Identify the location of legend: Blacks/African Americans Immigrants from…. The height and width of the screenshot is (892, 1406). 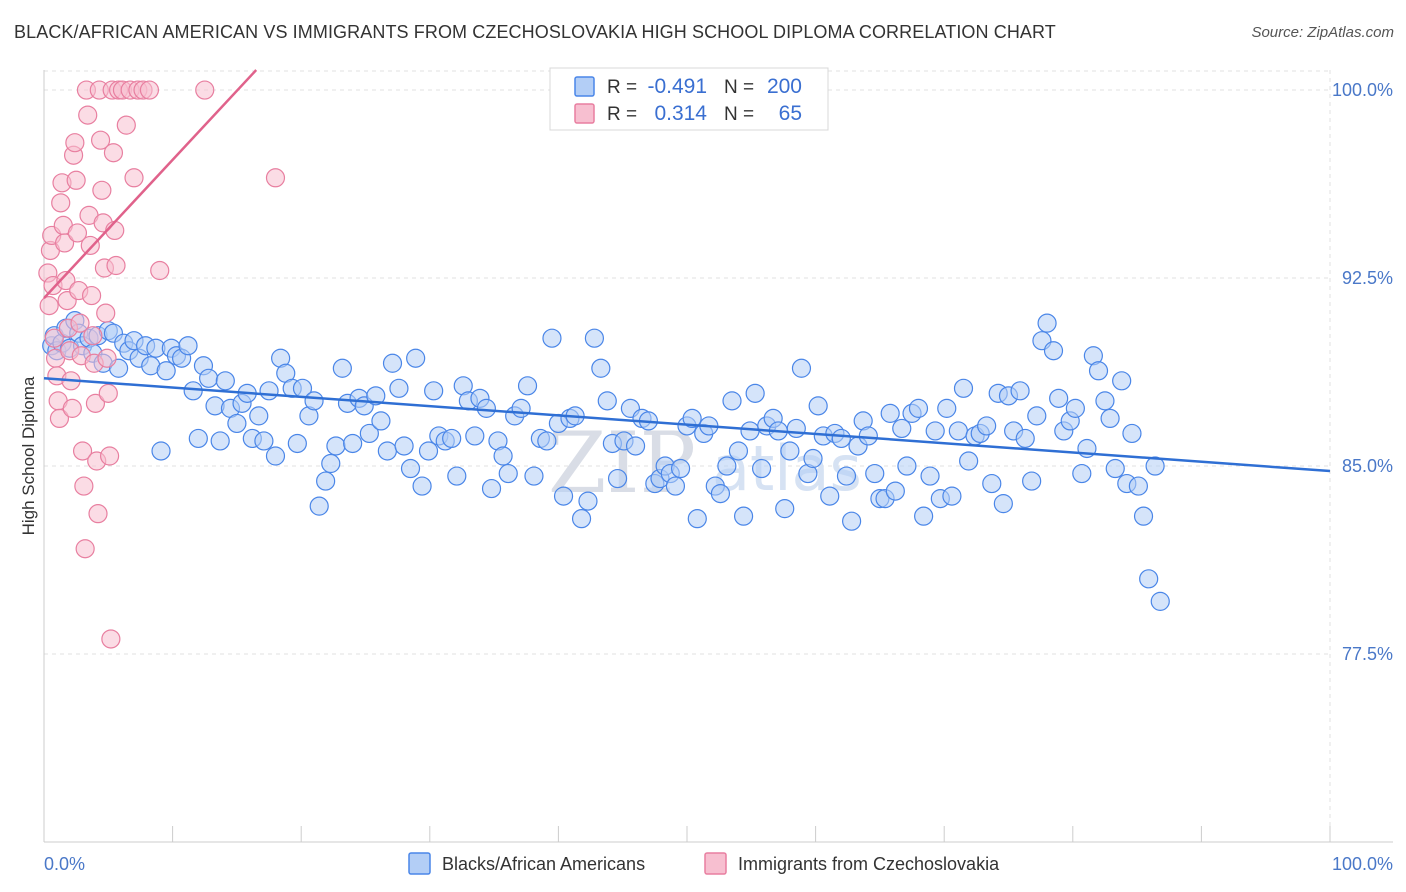
(704, 863).